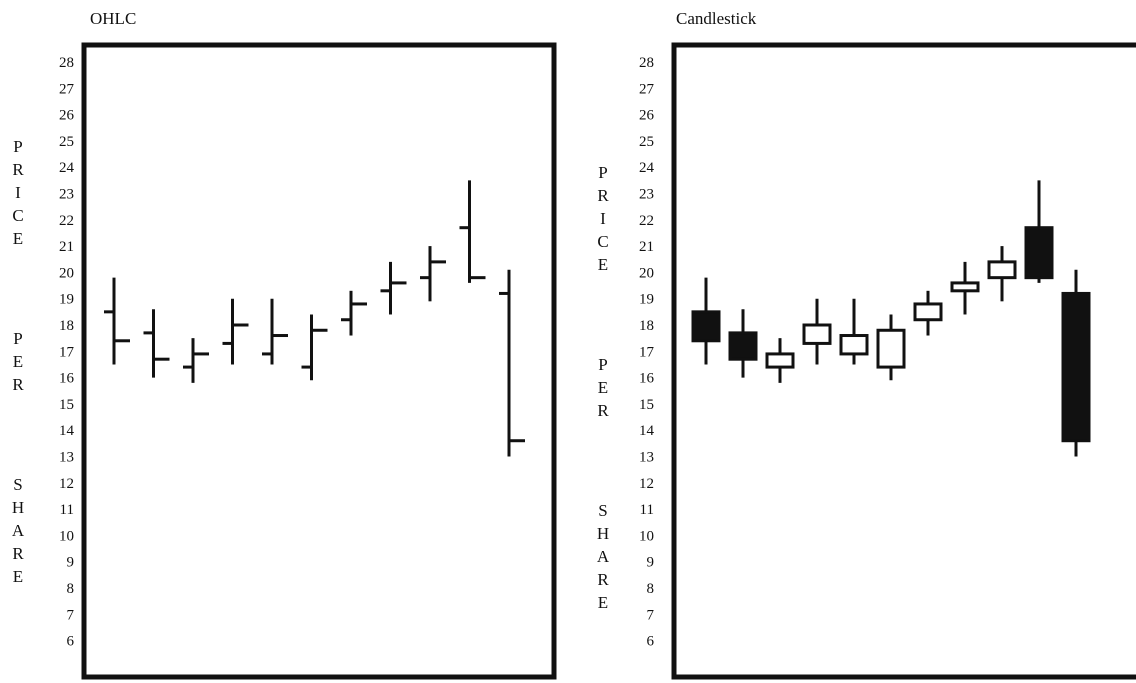 This screenshot has height=683, width=1136. Describe the element at coordinates (603, 387) in the screenshot. I see `candlestick-y-axis-title: P R I C E P E R S H A R E` at that location.